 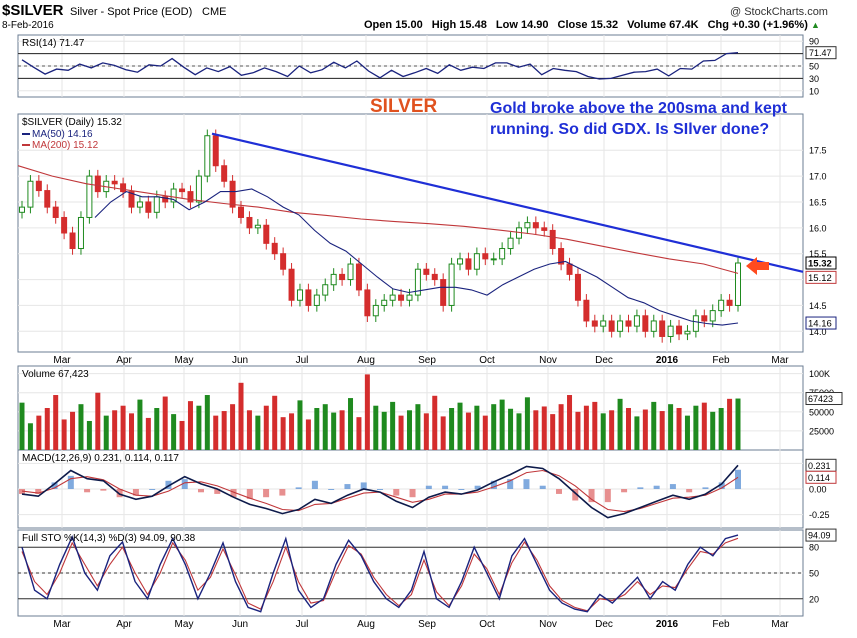 What do you see at coordinates (240, 624) in the screenshot?
I see `x-axis-label-jun: Jun` at bounding box center [240, 624].